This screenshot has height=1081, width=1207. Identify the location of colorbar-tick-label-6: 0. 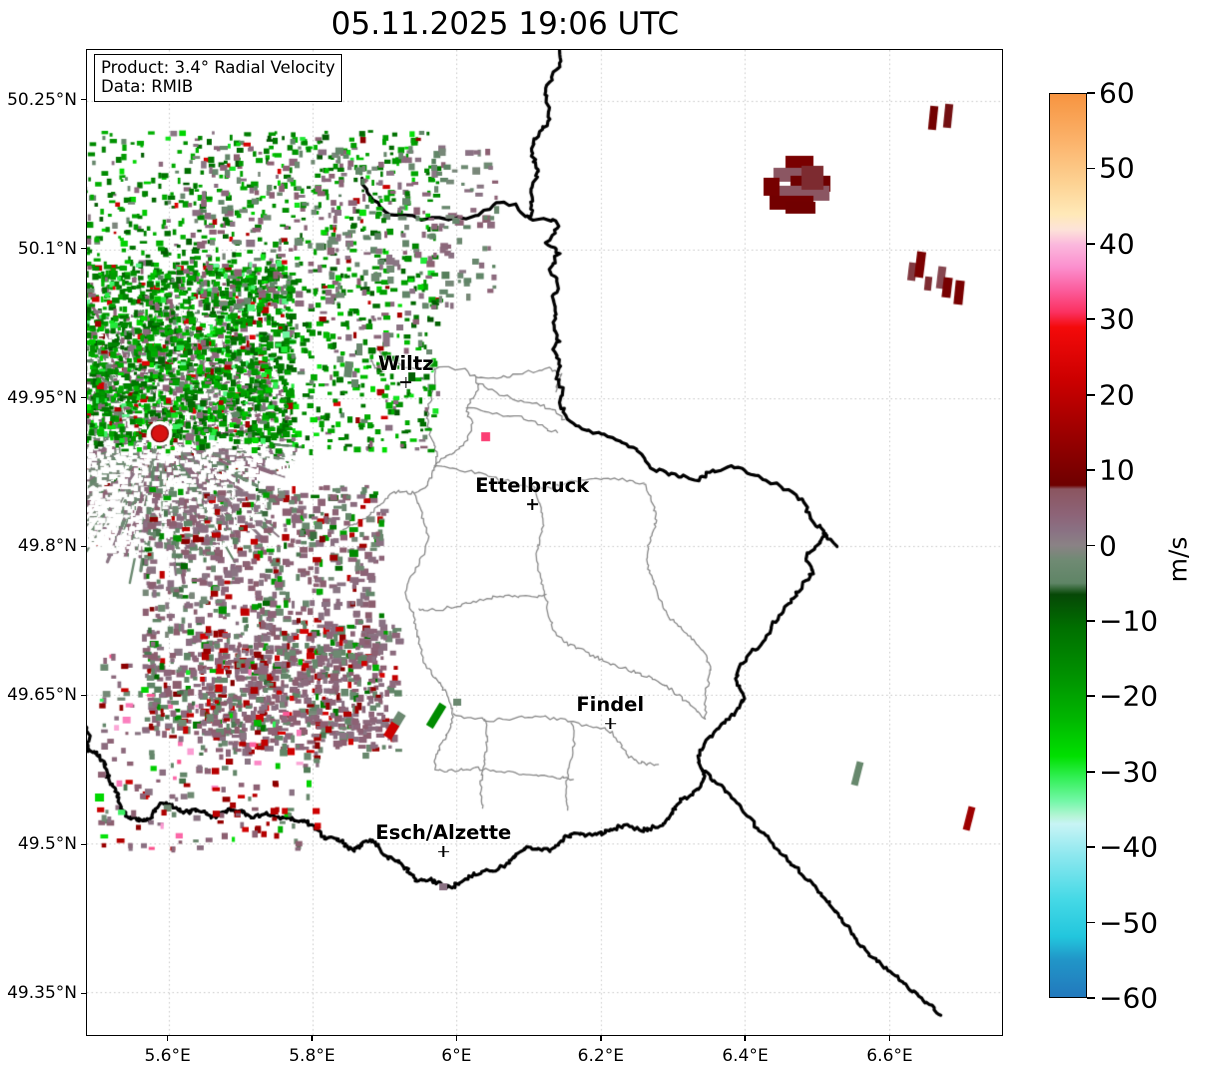
(1108, 545).